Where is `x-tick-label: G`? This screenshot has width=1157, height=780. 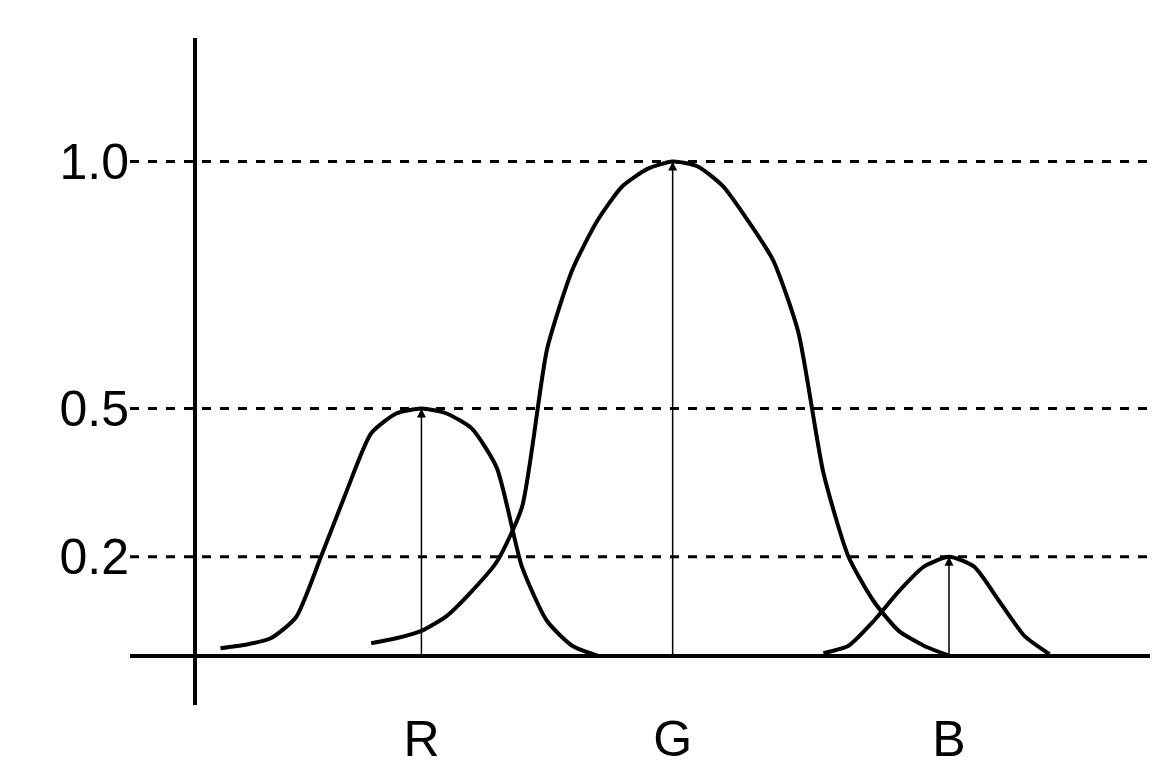 x-tick-label: G is located at coordinates (673, 739).